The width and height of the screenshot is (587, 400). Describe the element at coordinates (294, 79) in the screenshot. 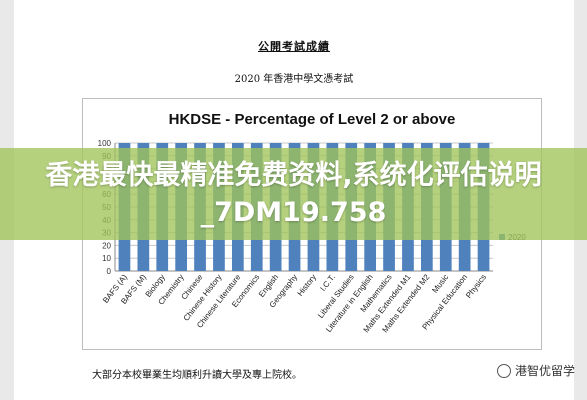

I see `document-subtitle: 2020 年香港中學文憑考試` at that location.